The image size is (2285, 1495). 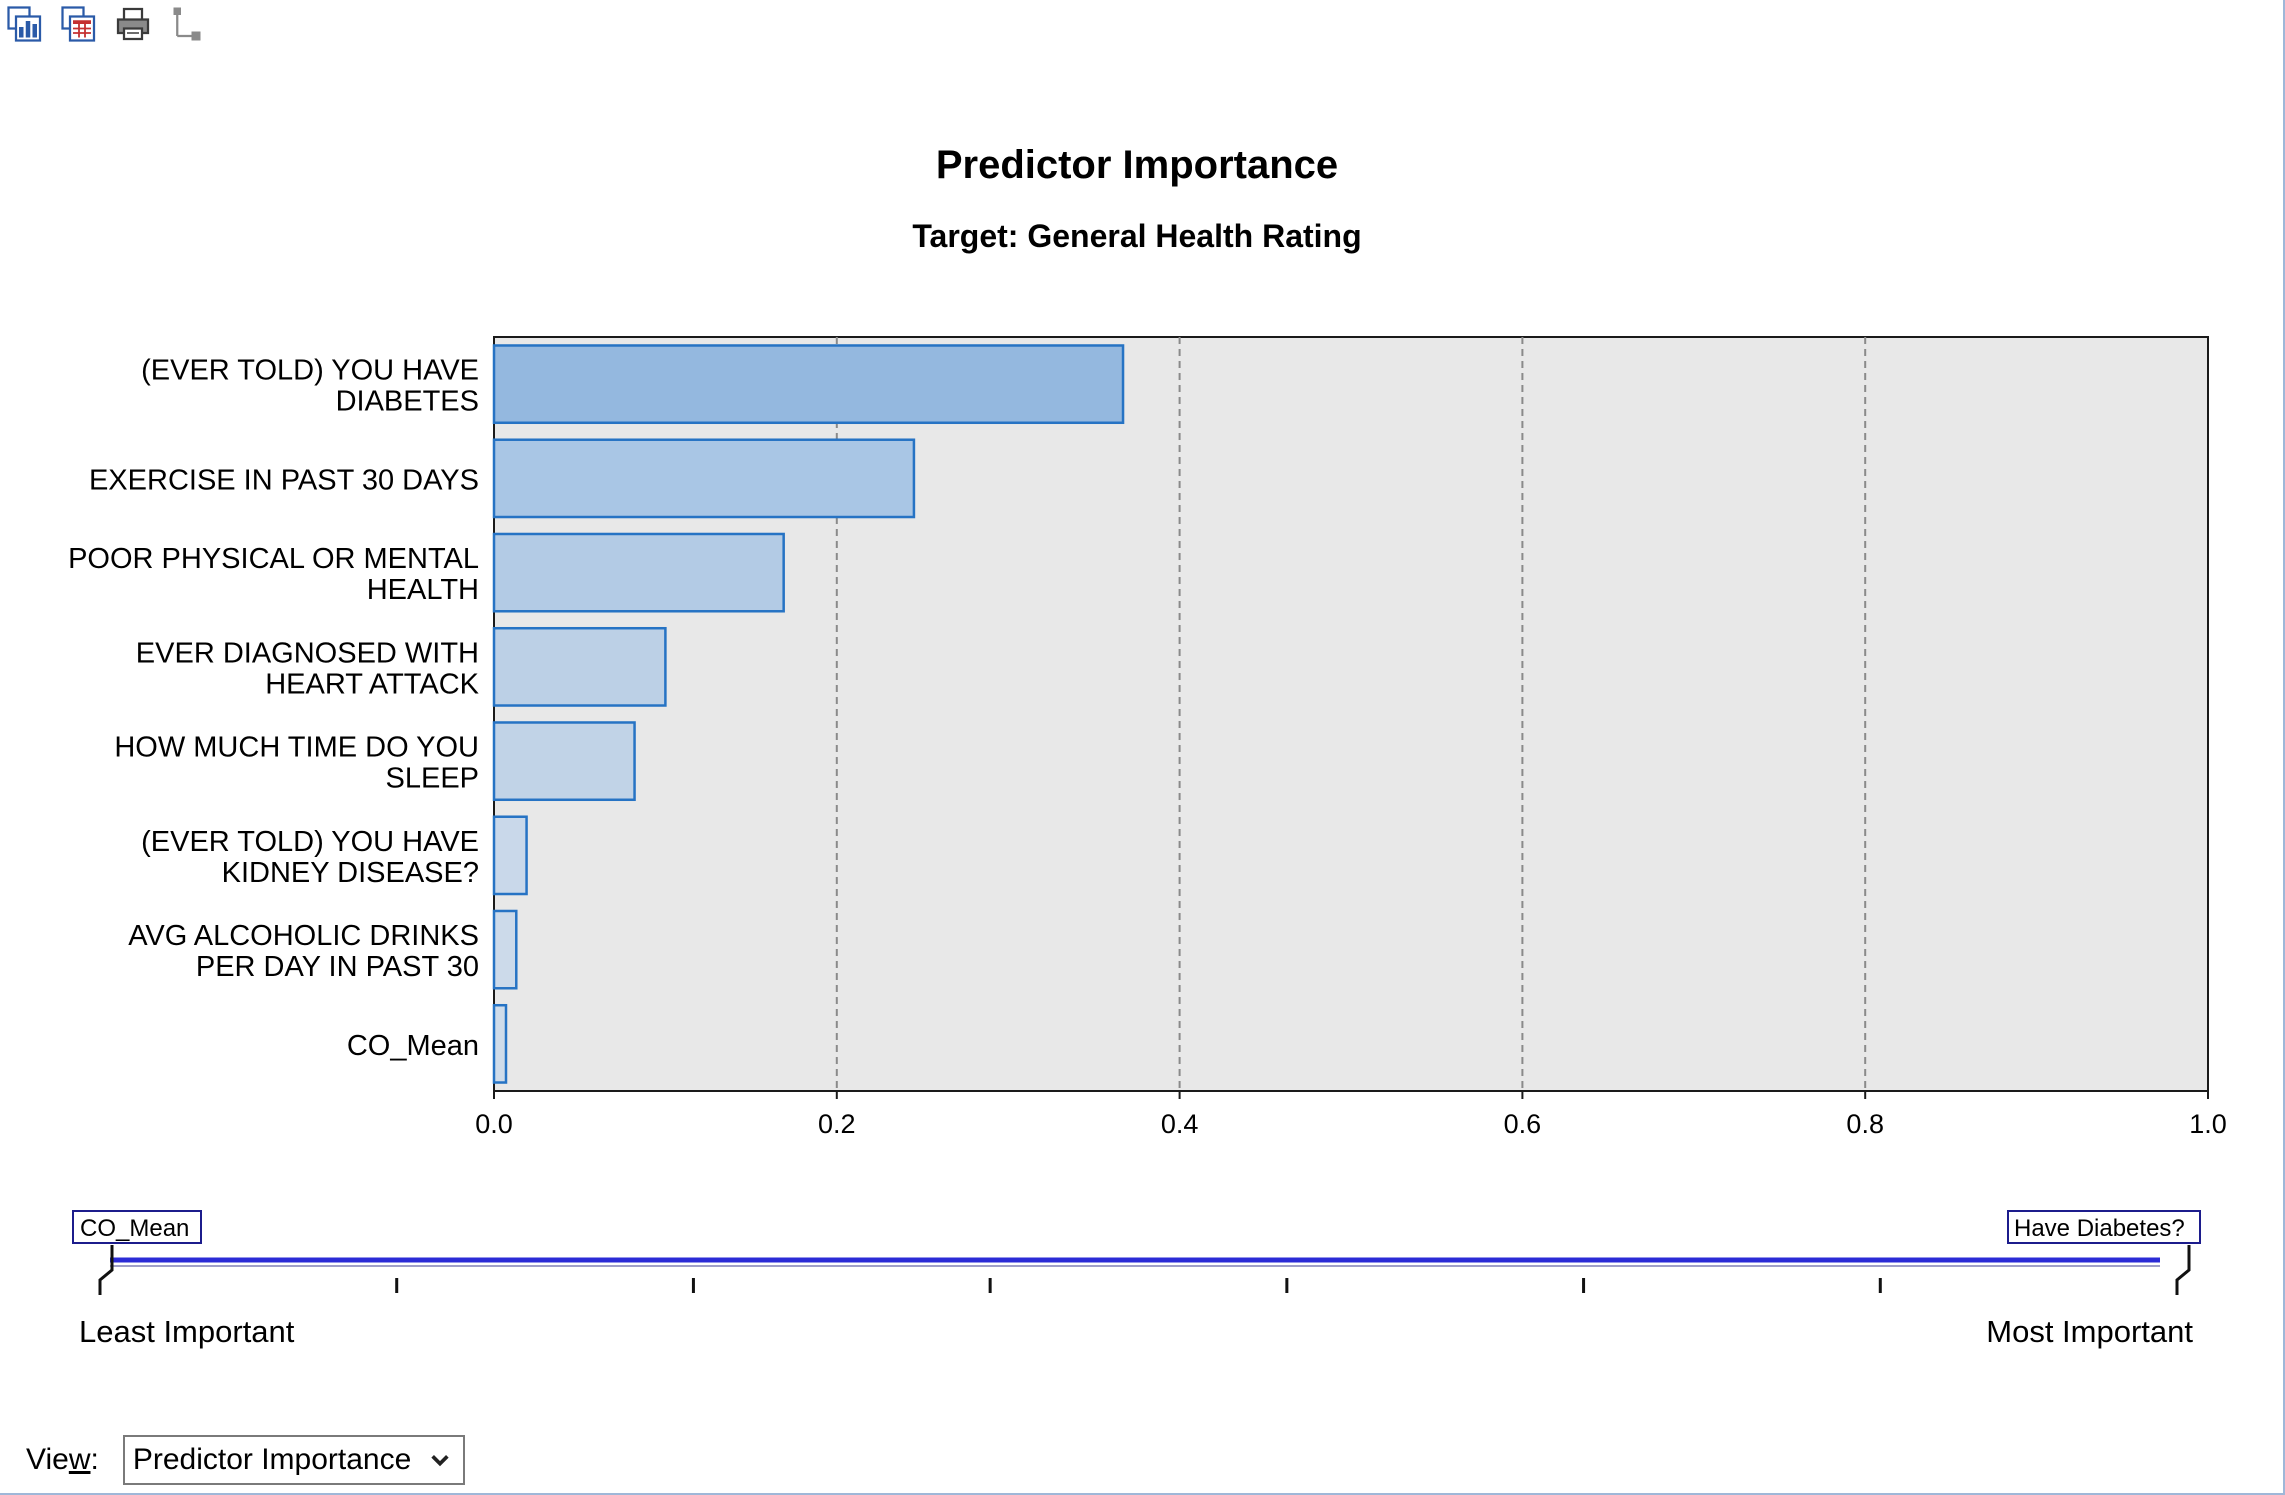 I want to click on x-tick-label: 0.2, so click(x=837, y=1124).